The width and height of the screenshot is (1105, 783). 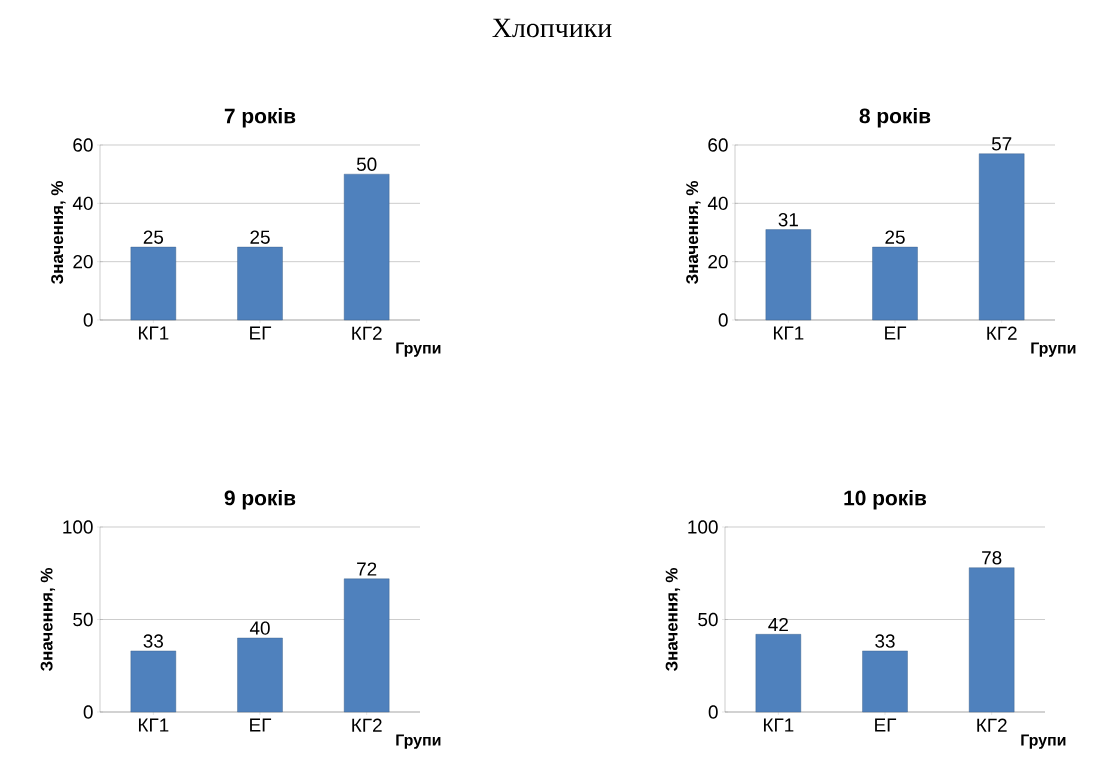 What do you see at coordinates (885, 500) in the screenshot?
I see `chart-title: 10 років` at bounding box center [885, 500].